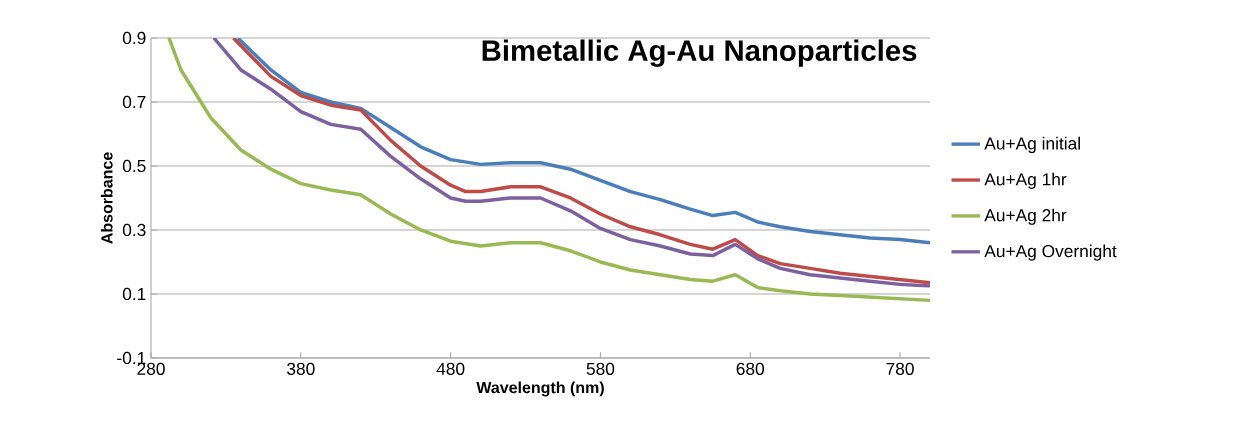  Describe the element at coordinates (106, 198) in the screenshot. I see `y-axis-title: Absorbance` at that location.